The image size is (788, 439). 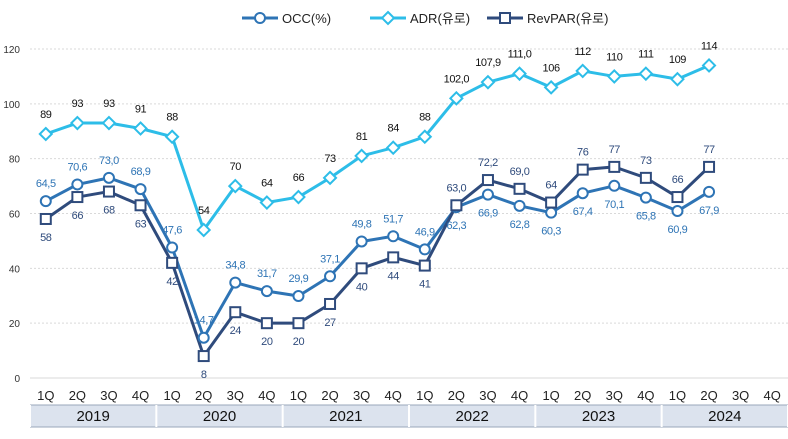 I want to click on y-tick-label: 120, so click(x=11, y=50).